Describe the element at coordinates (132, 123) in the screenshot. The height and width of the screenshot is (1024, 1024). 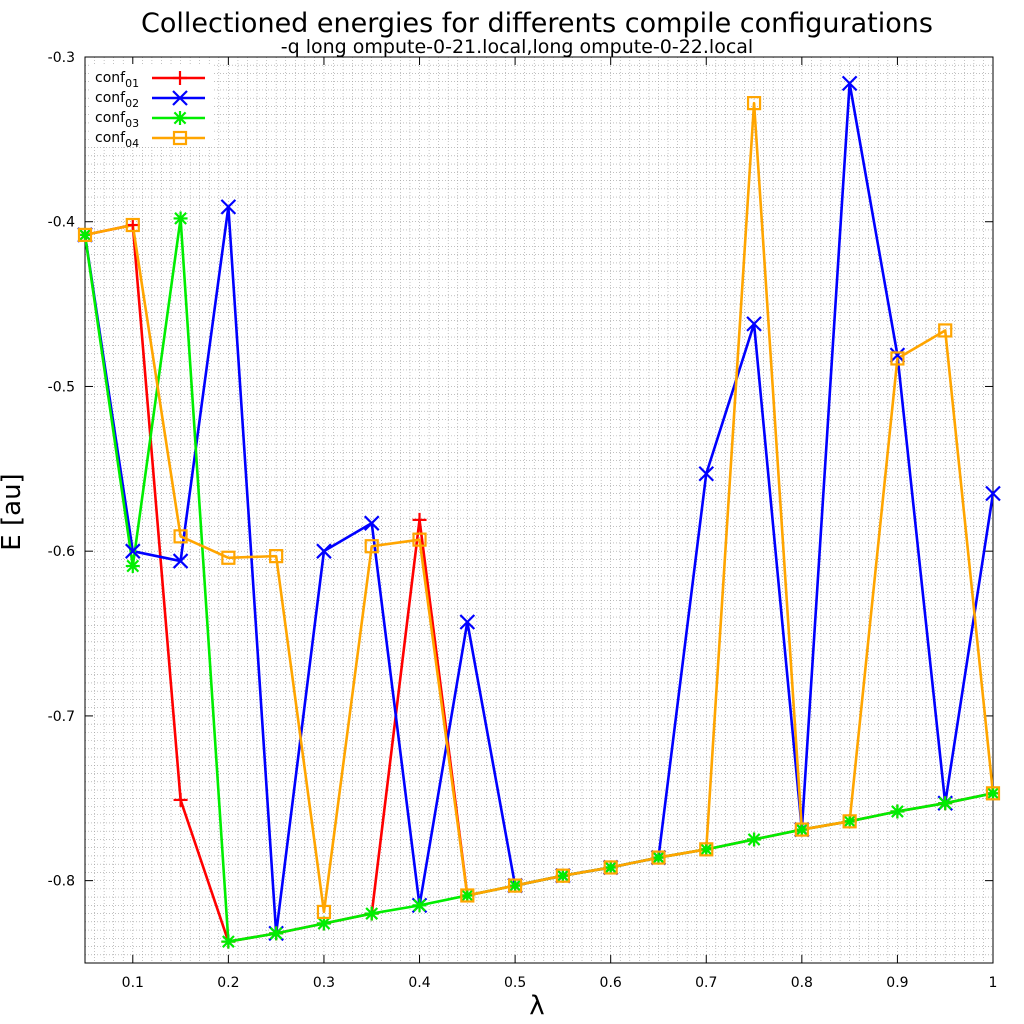
I see `legend-subscript: 03` at that location.